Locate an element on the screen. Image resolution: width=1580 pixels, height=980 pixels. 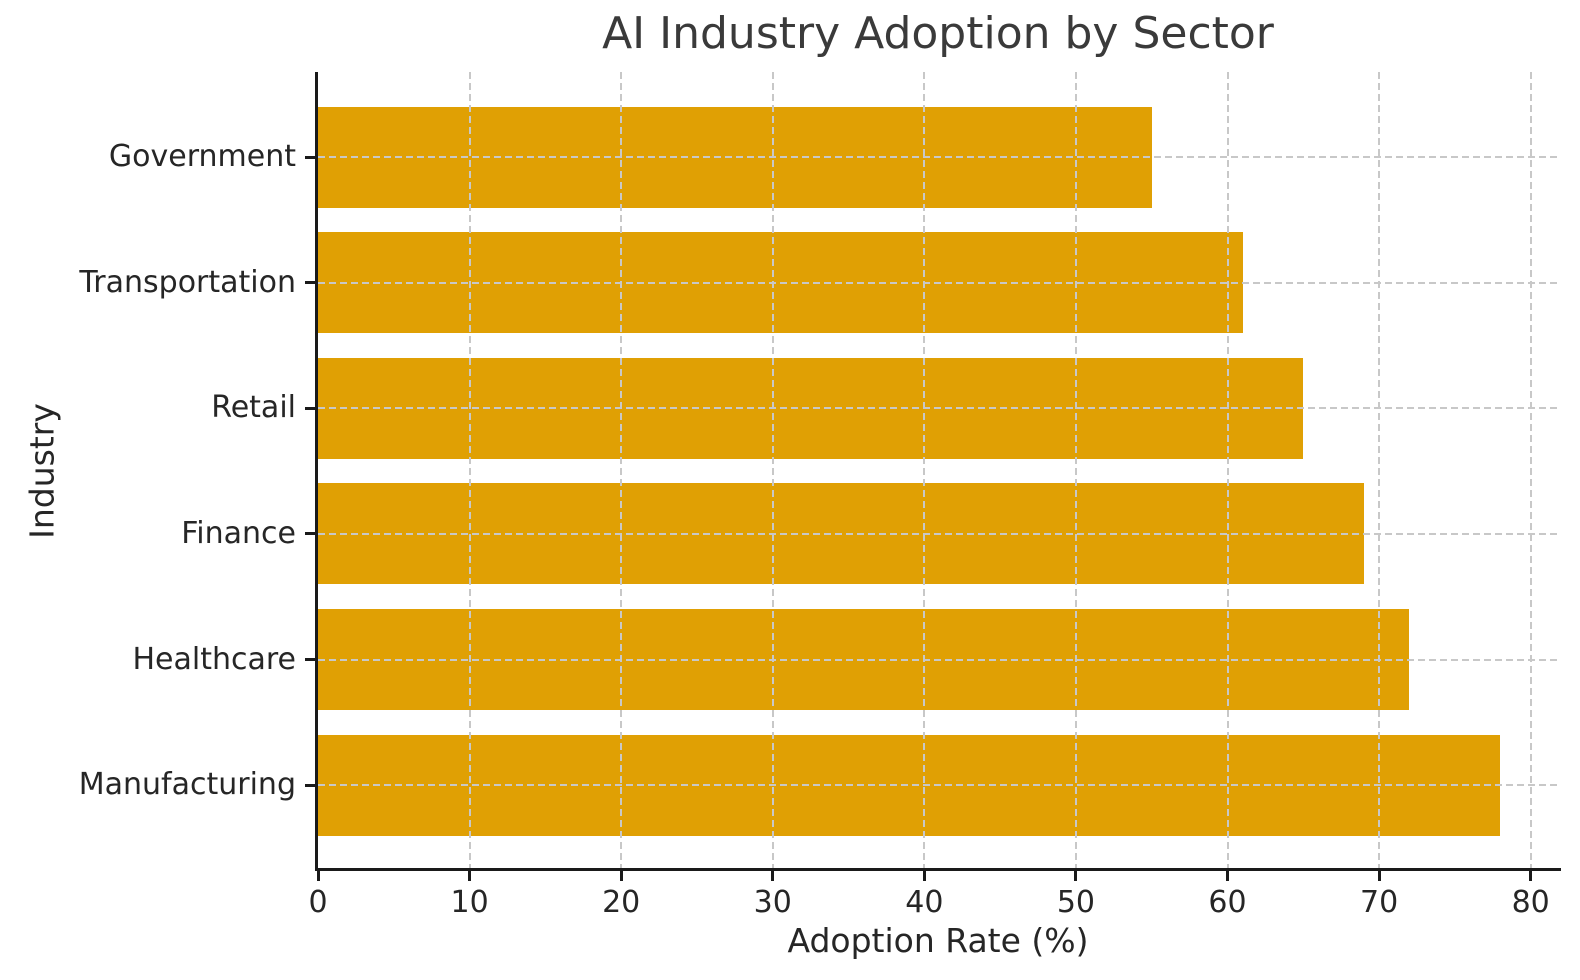
x-tick-label: 50 is located at coordinates (1076, 902).